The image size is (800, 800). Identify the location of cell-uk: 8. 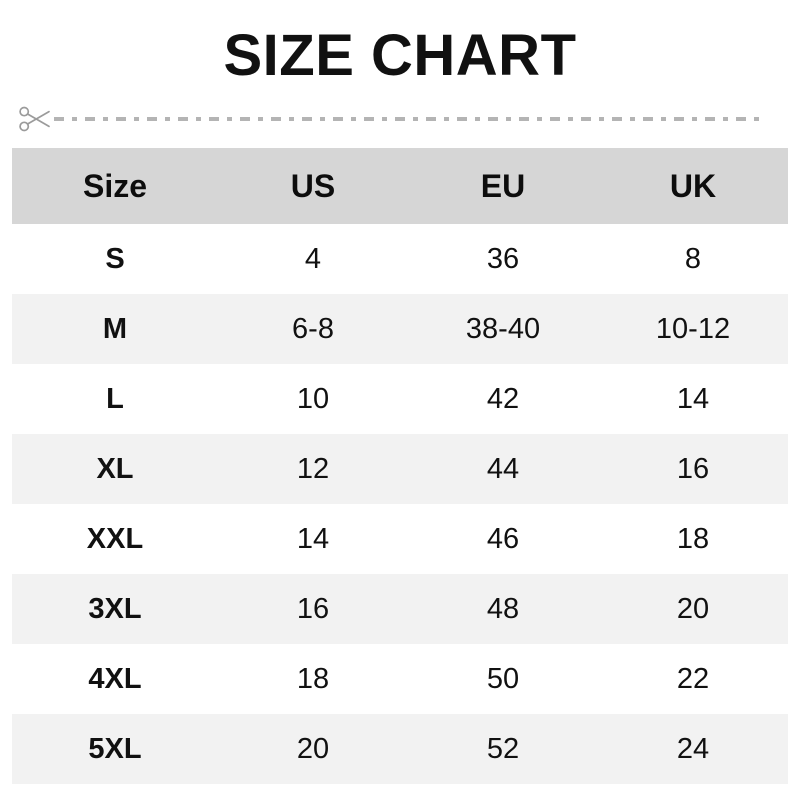
(693, 259).